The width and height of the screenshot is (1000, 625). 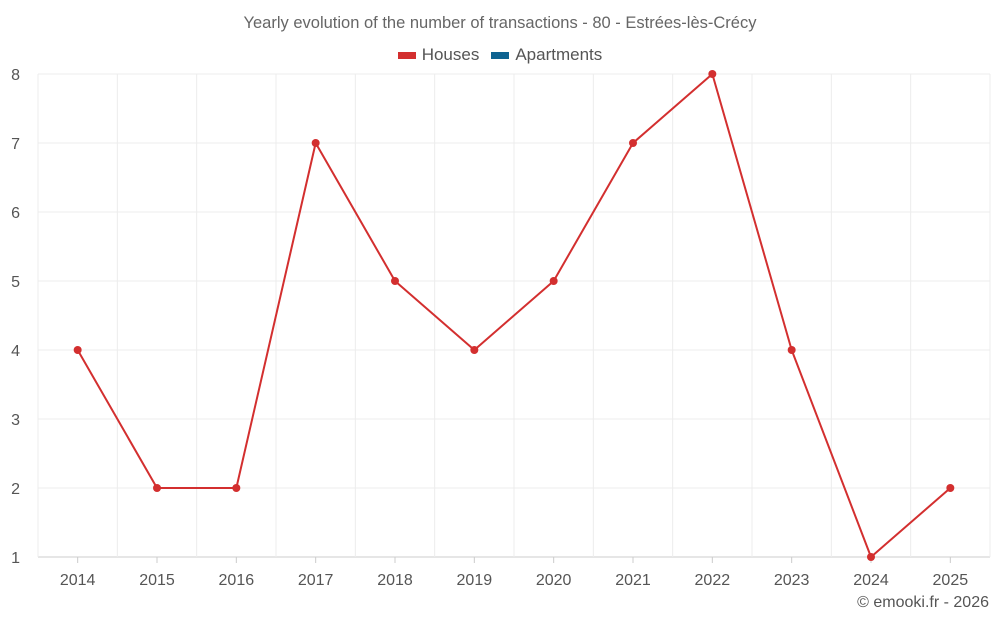 I want to click on x-tick-label: 2018, so click(x=395, y=580).